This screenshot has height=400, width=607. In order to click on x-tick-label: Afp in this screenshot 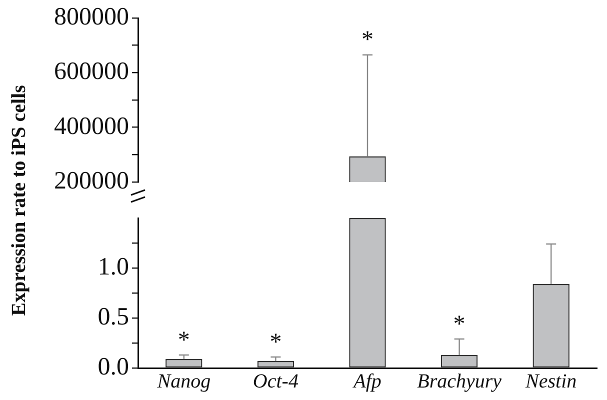, I will do `click(367, 381)`.